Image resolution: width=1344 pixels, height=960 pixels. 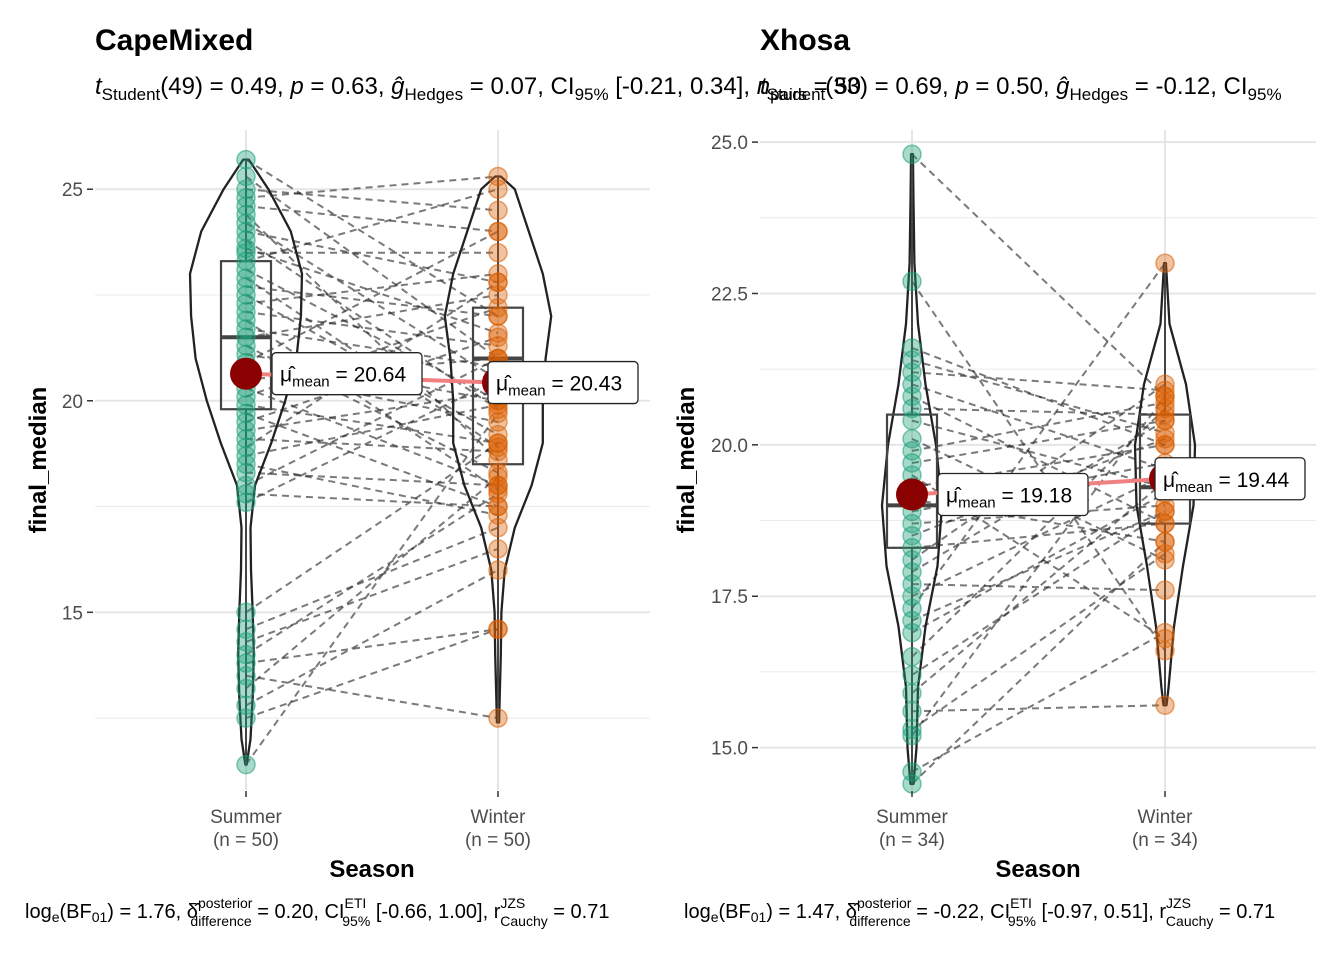 What do you see at coordinates (343, 377) in the screenshot?
I see `mean-label: μ̂mean = 20.64` at bounding box center [343, 377].